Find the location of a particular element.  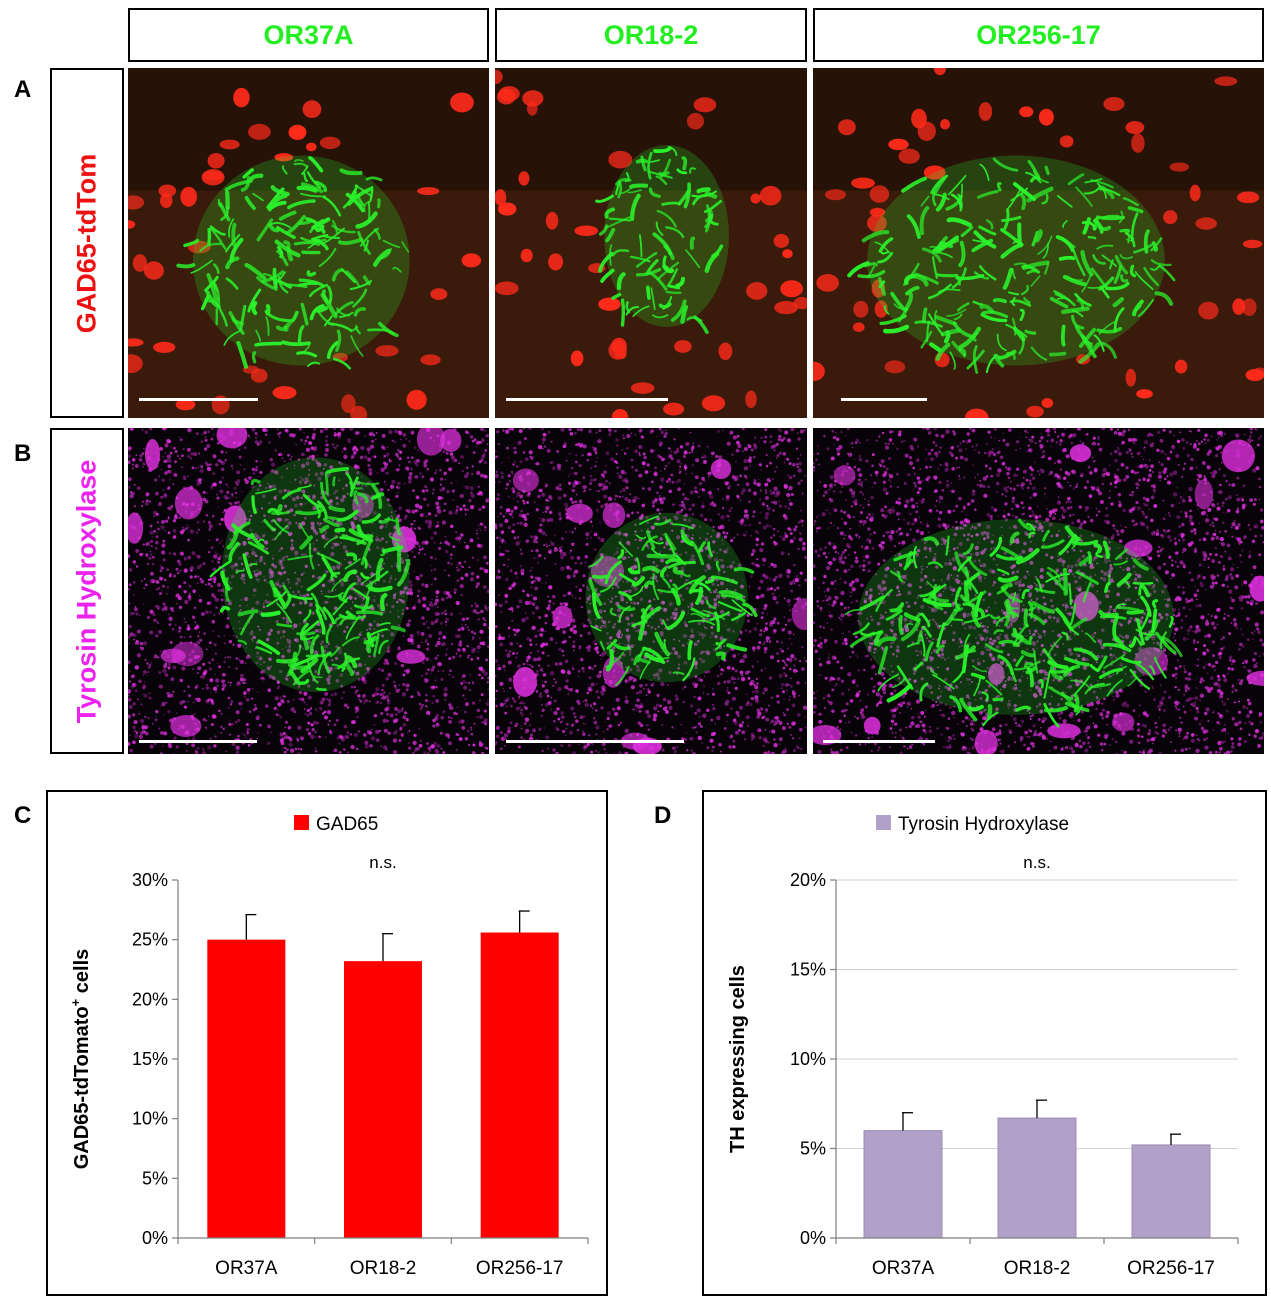

micrograph-image is located at coordinates (308, 243).